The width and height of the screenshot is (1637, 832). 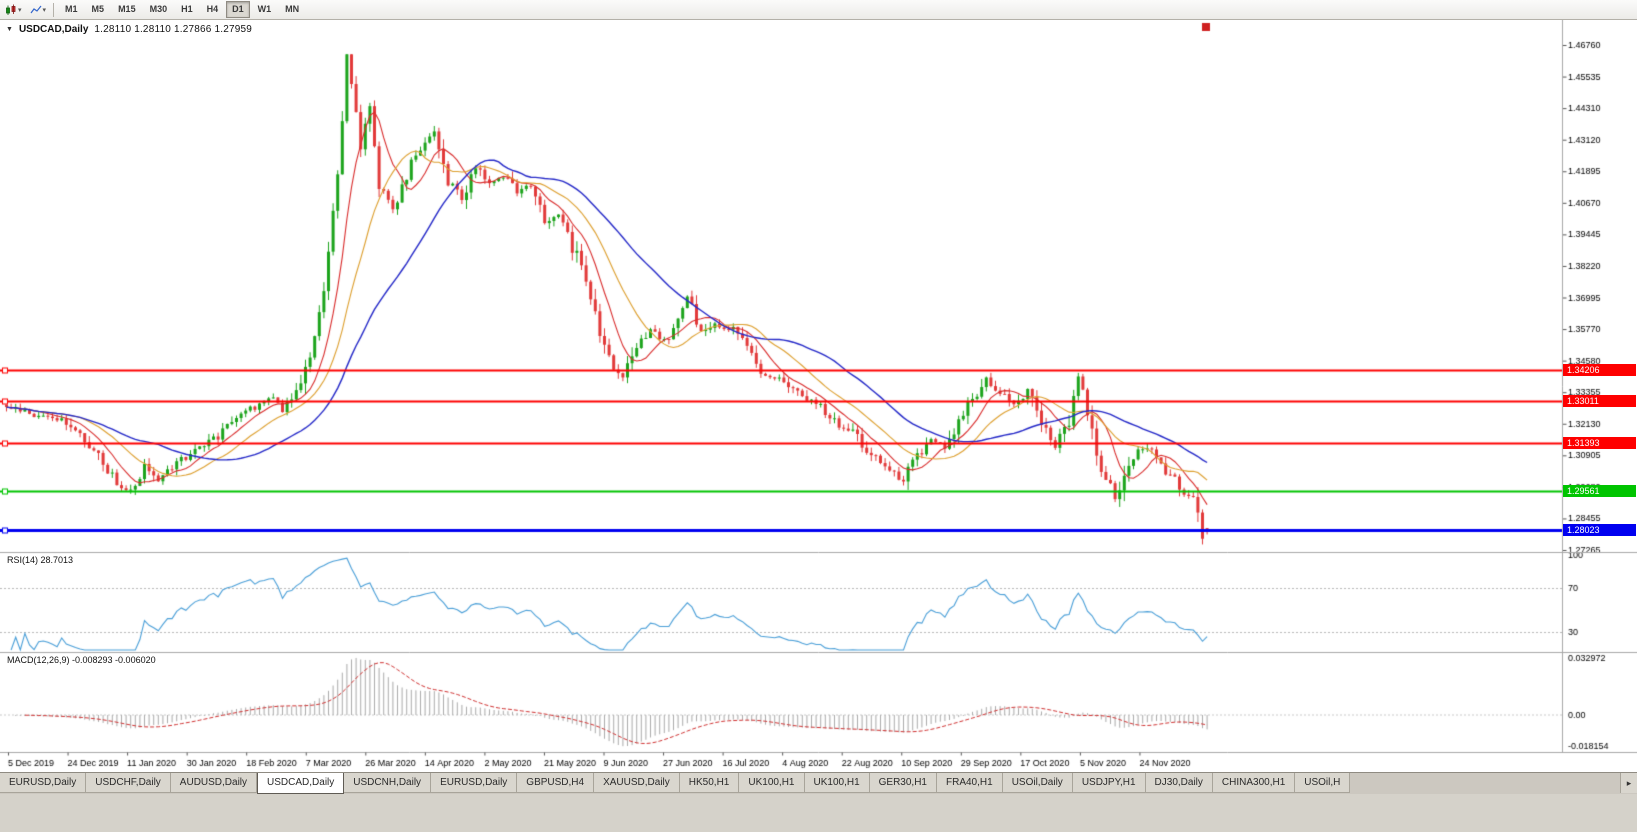 I want to click on scroll-right-icon: ▸, so click(x=1629, y=782).